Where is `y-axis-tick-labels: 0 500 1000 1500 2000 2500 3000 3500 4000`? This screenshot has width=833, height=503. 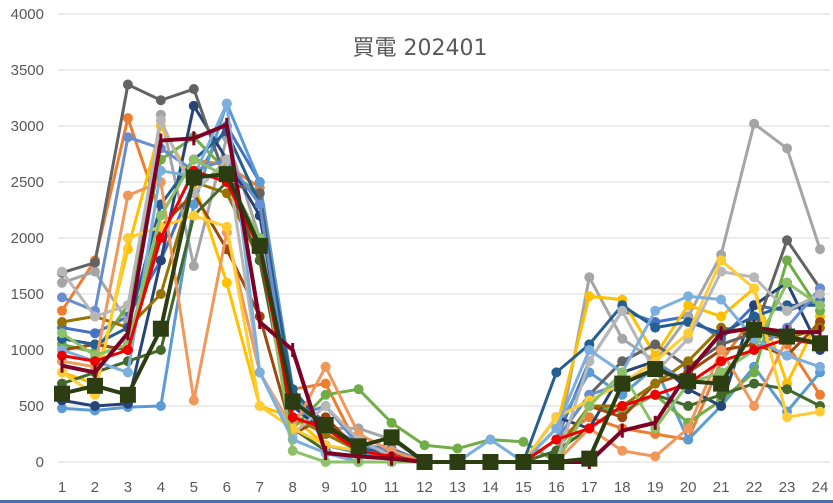 y-axis-tick-labels: 0 500 1000 1500 2000 2500 3000 3500 4000 is located at coordinates (27, 238).